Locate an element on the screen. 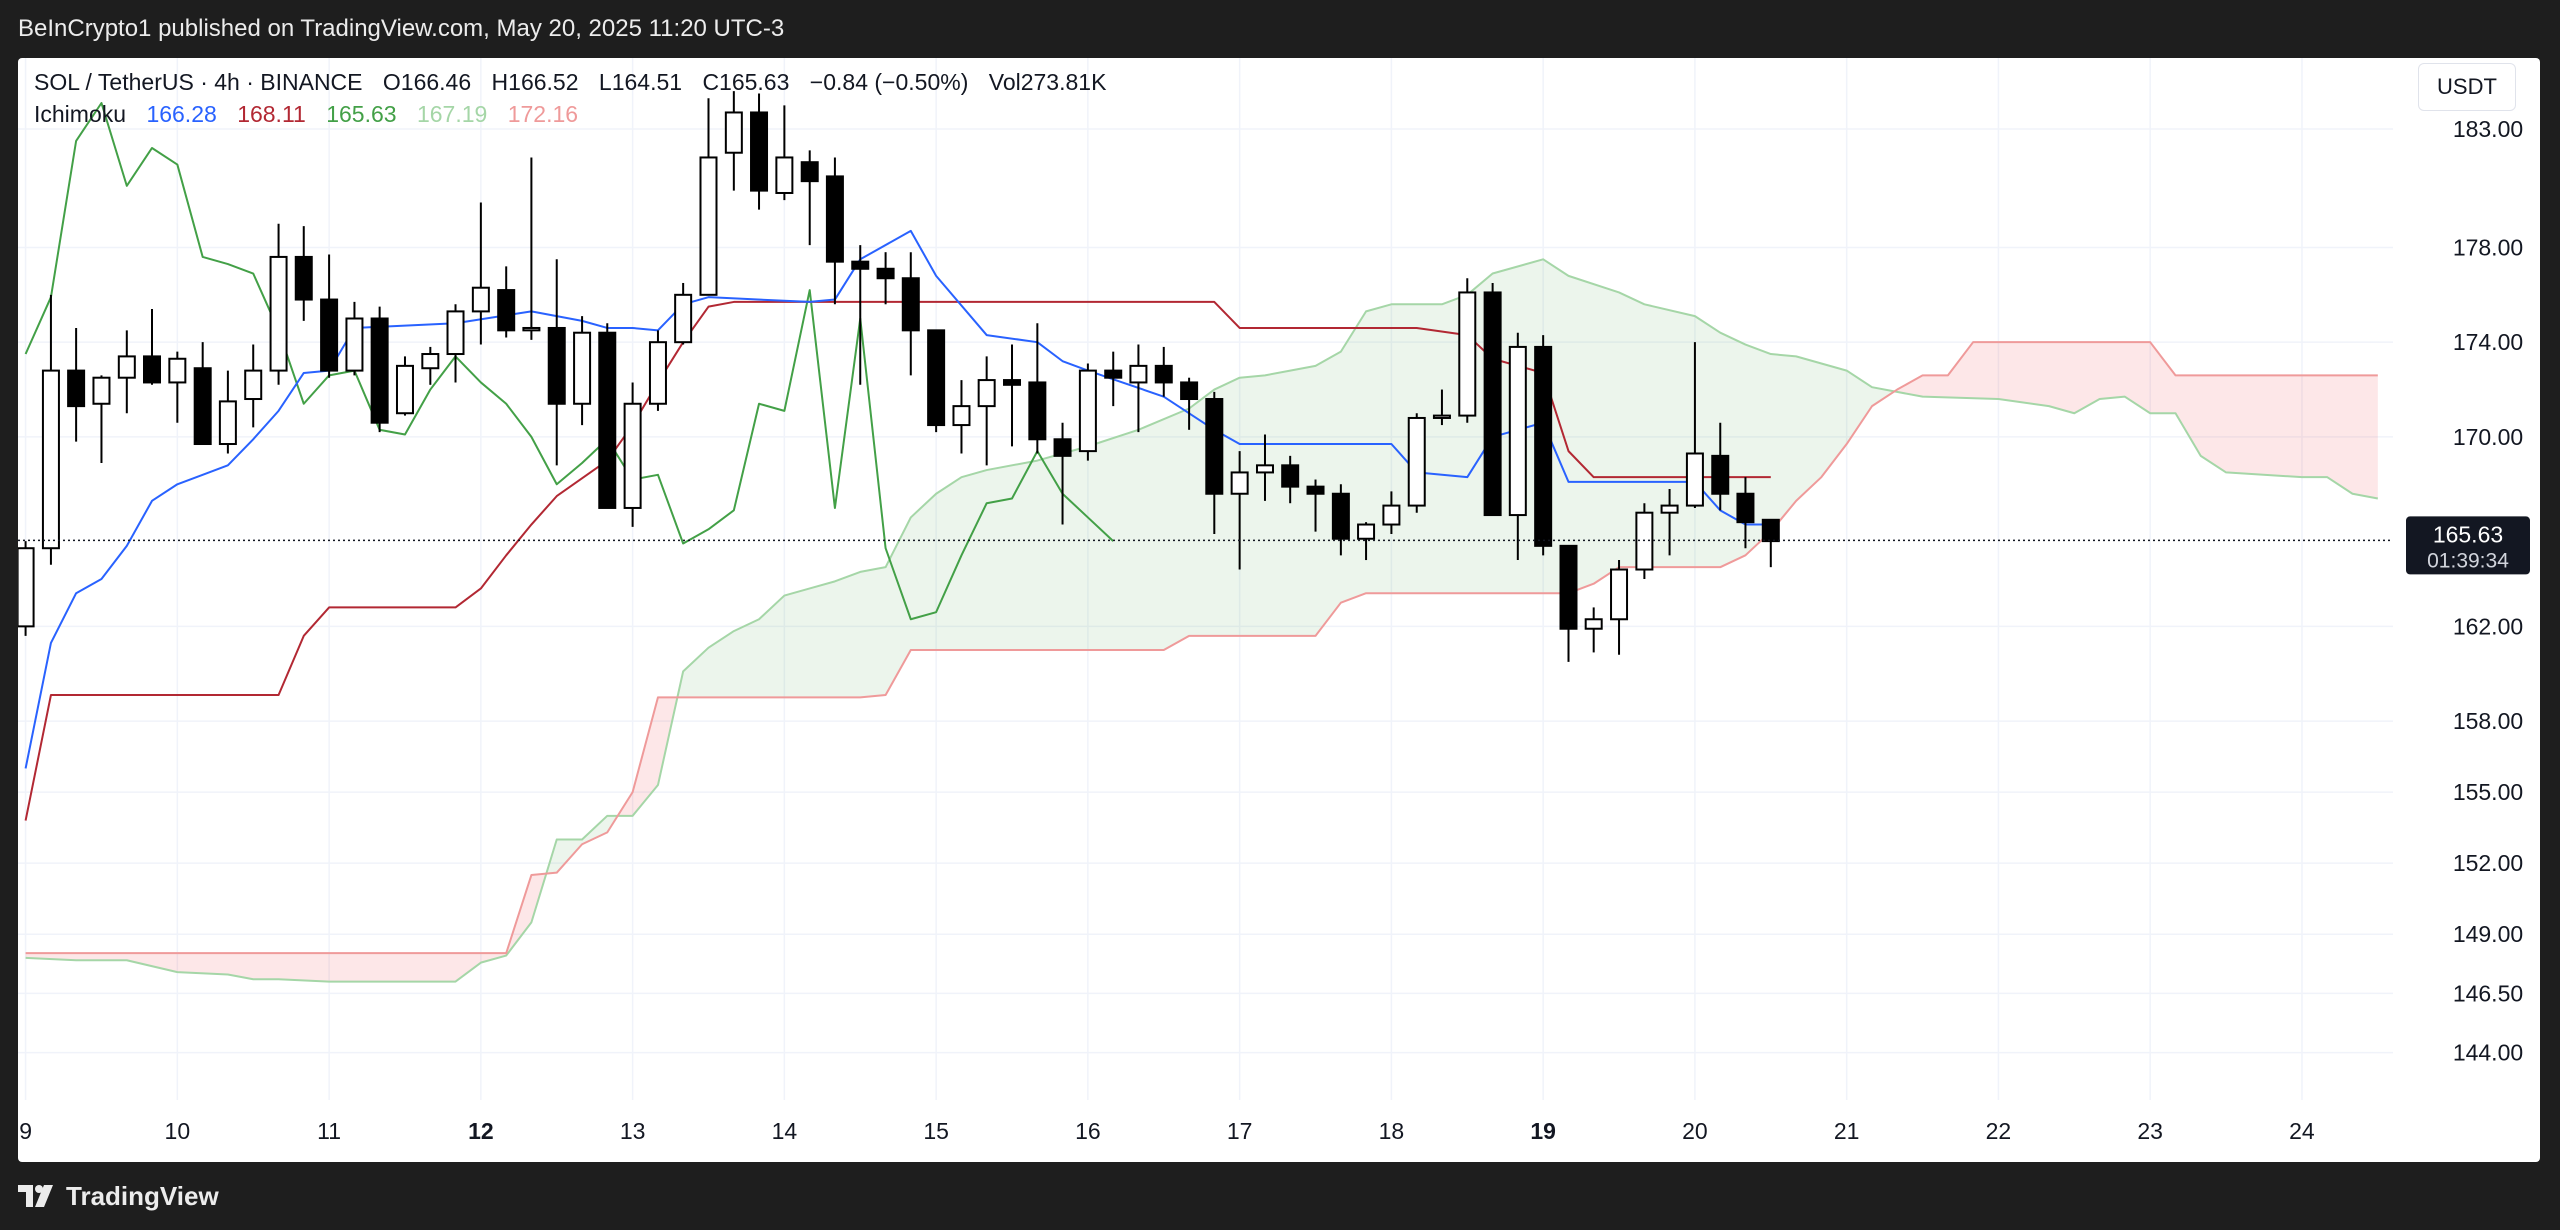 The height and width of the screenshot is (1230, 2560). tradingview-logo: TradingView is located at coordinates (118, 1196).